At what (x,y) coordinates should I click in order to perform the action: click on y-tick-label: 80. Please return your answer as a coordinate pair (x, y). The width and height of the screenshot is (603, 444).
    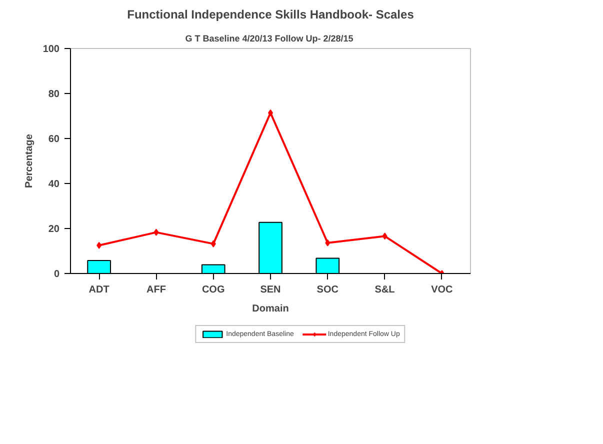
    Looking at the image, I should click on (54, 94).